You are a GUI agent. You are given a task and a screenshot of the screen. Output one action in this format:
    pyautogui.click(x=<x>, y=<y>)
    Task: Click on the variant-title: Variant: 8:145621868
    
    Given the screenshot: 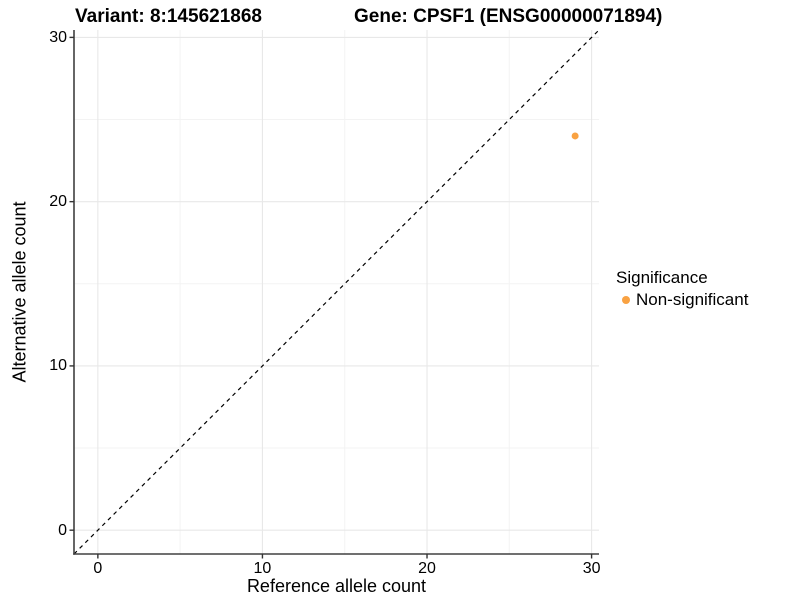 What is the action you would take?
    pyautogui.click(x=168, y=16)
    